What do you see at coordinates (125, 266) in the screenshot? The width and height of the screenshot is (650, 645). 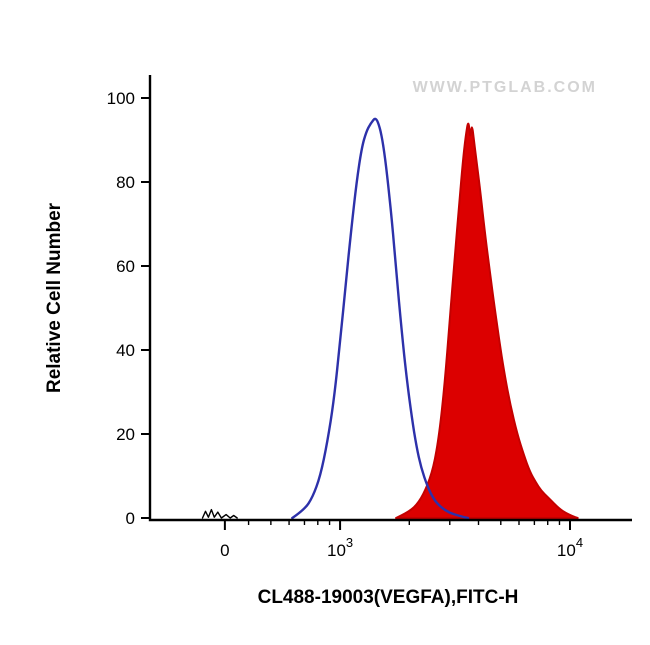 I see `y-tick-label: 60` at bounding box center [125, 266].